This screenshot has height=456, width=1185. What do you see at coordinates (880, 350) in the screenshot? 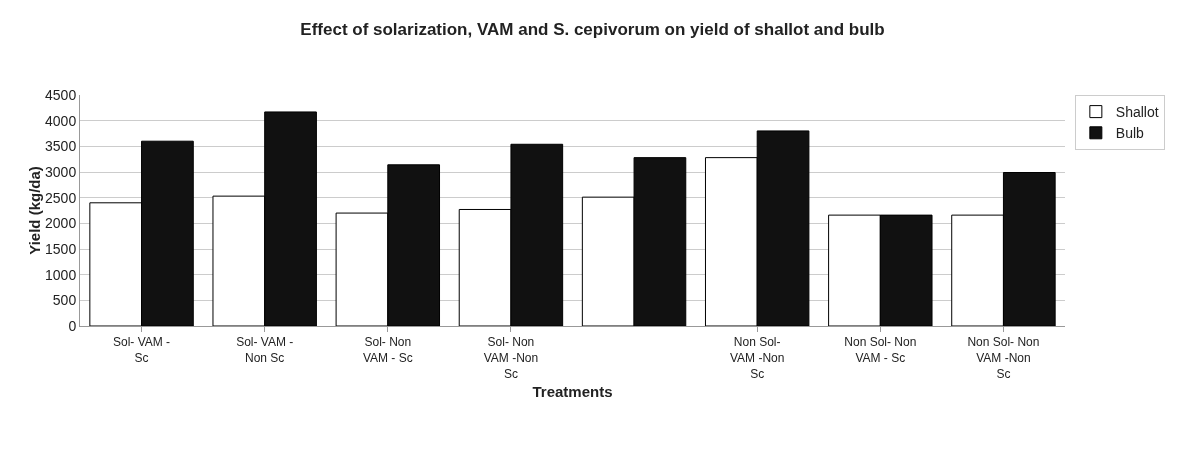
I see `x-tick-label: Non Sol- Non VAM - Sc` at bounding box center [880, 350].